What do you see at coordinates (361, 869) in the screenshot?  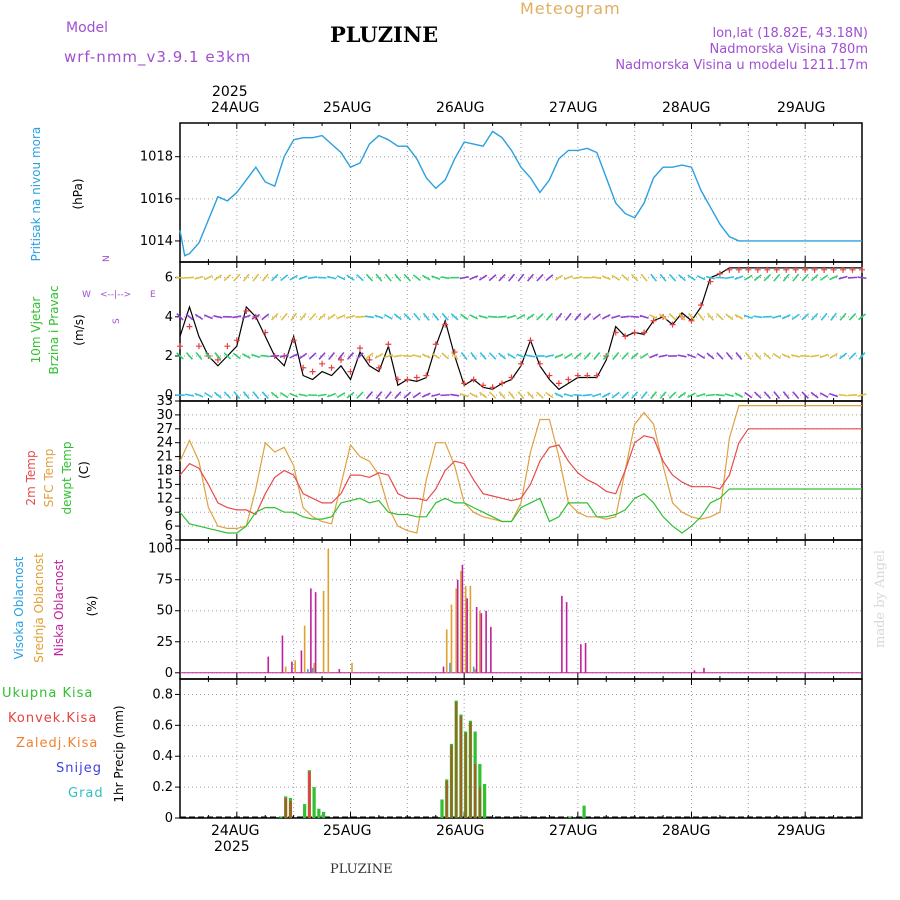 I see `footer-station: PLUZINE` at bounding box center [361, 869].